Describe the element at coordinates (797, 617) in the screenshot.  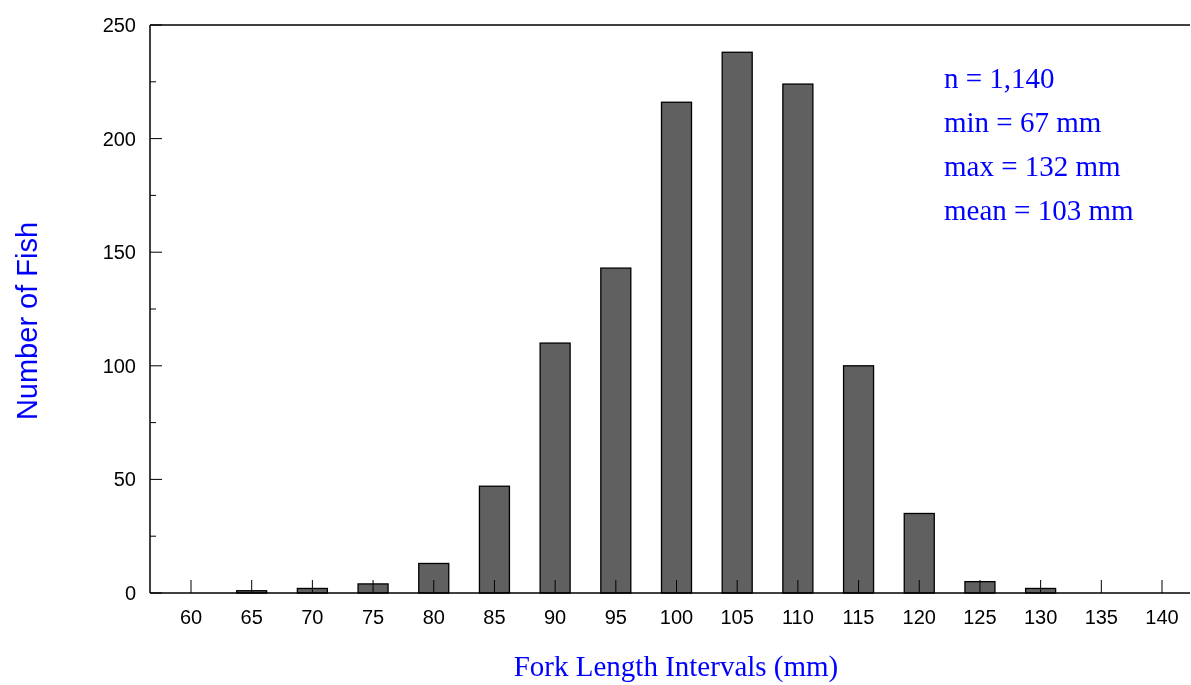
I see `x-tick-label: 110` at that location.